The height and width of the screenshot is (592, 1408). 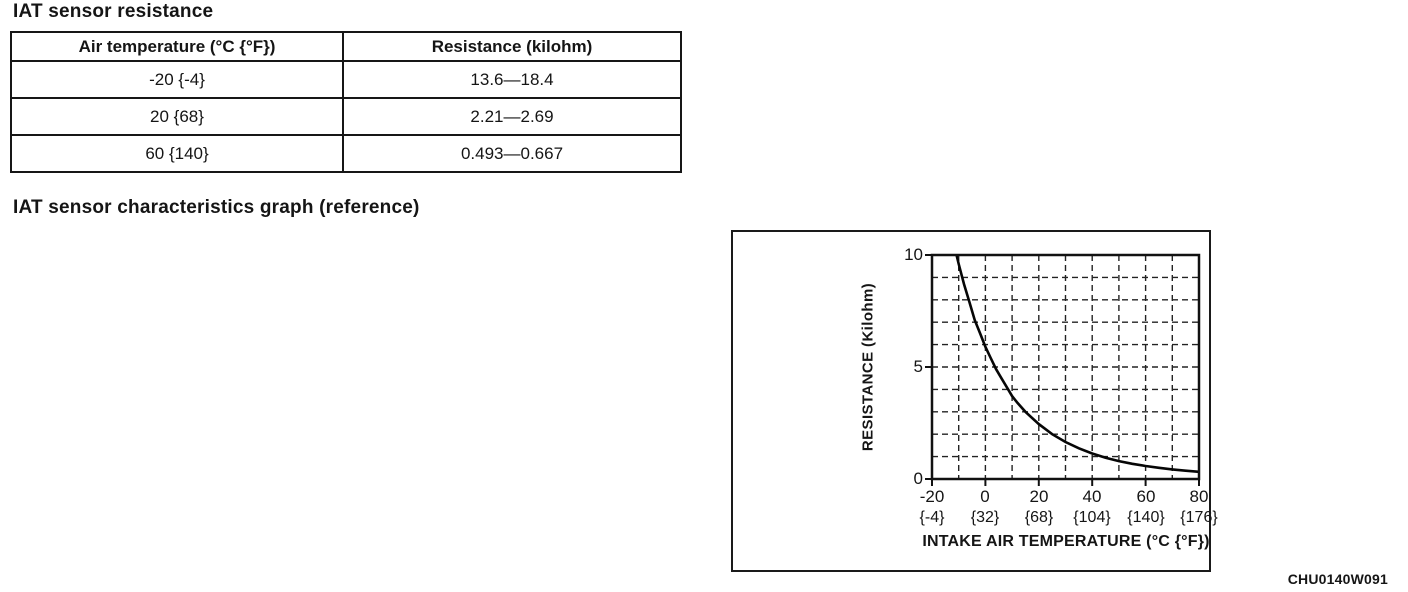 What do you see at coordinates (918, 478) in the screenshot?
I see `y-tick-label: 0` at bounding box center [918, 478].